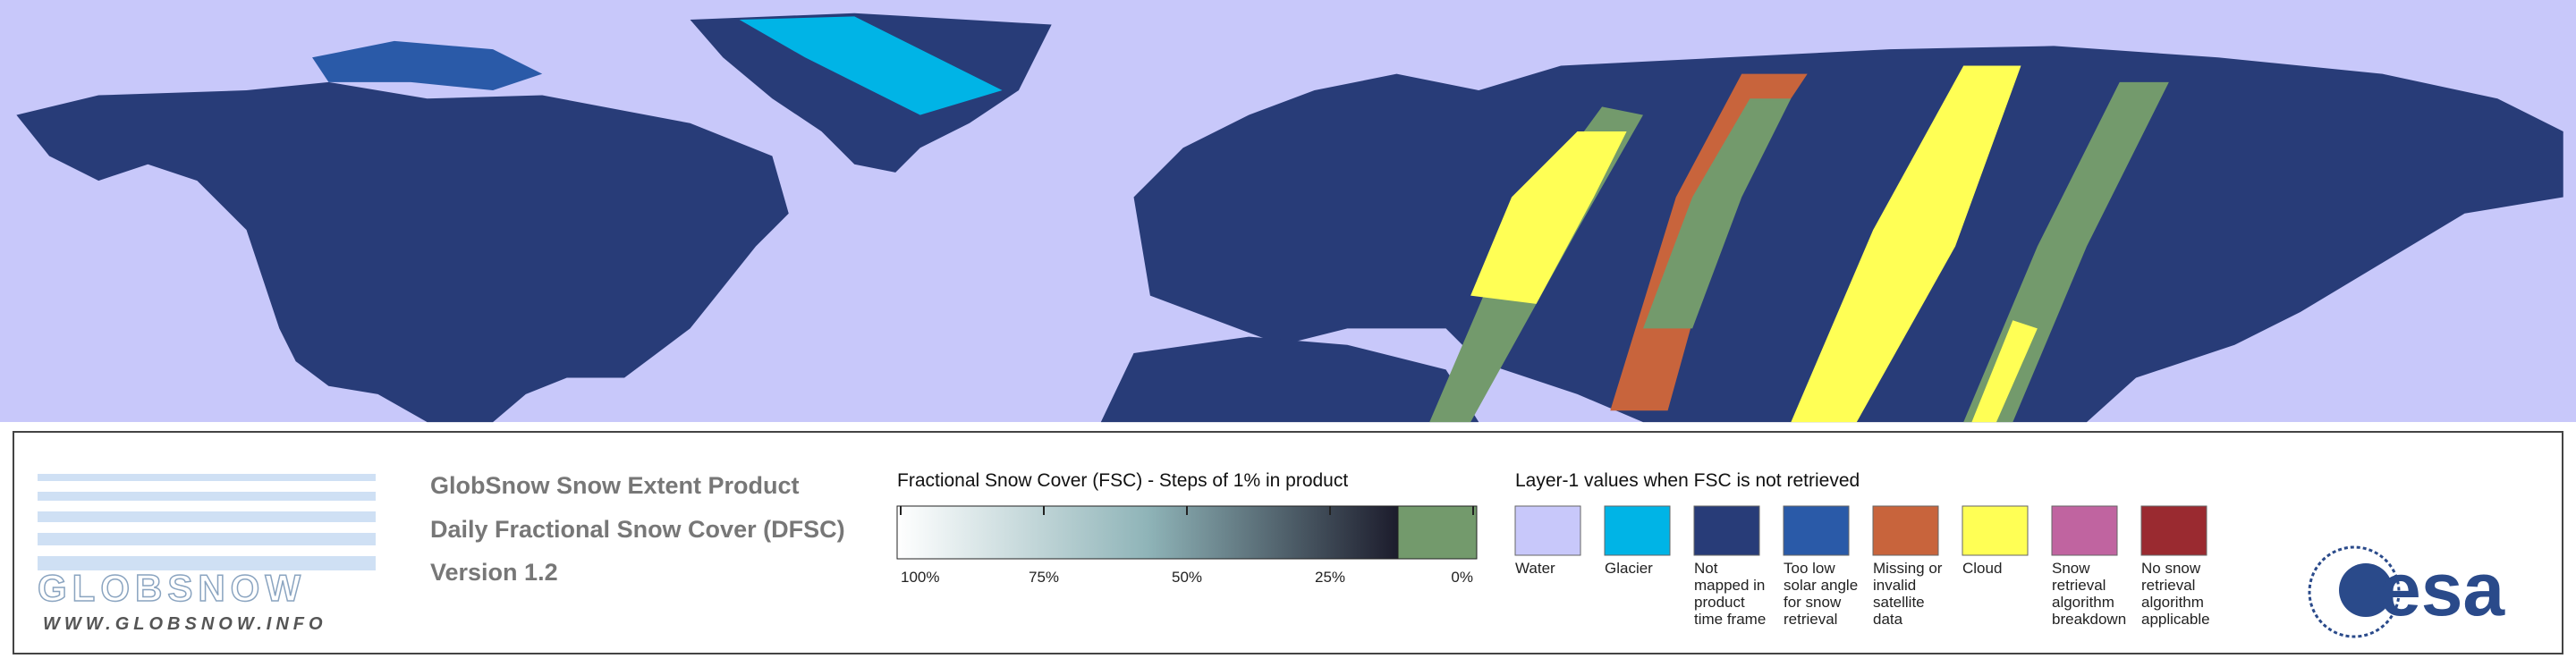 The image size is (2576, 667). I want to click on logo-name: GLOBSNOW, so click(172, 588).